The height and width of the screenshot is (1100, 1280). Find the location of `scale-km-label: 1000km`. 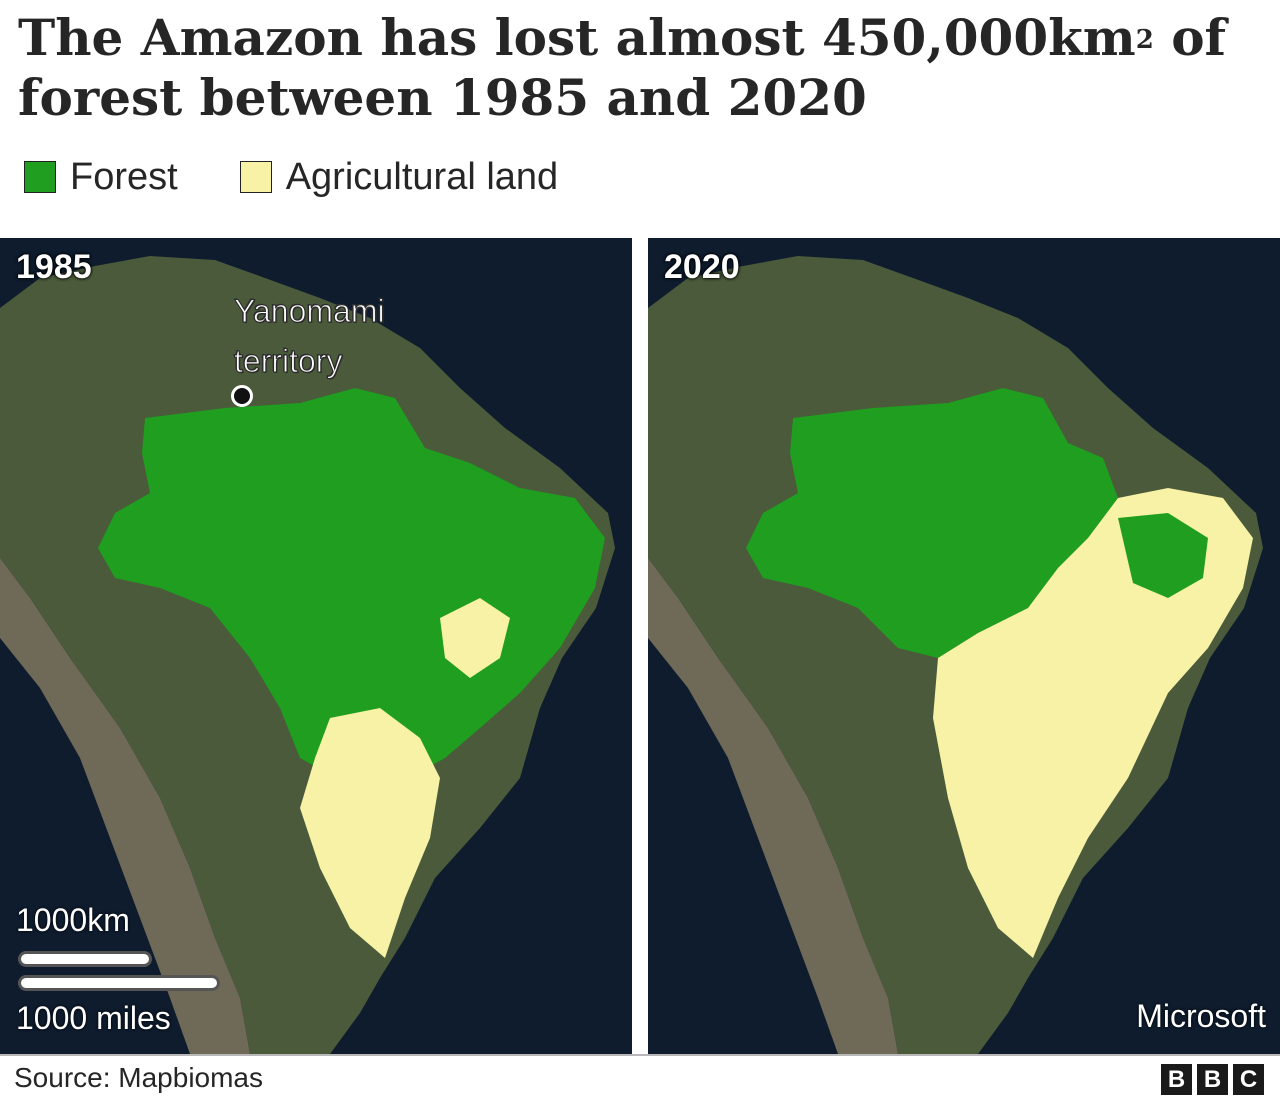

scale-km-label: 1000km is located at coordinates (73, 920).